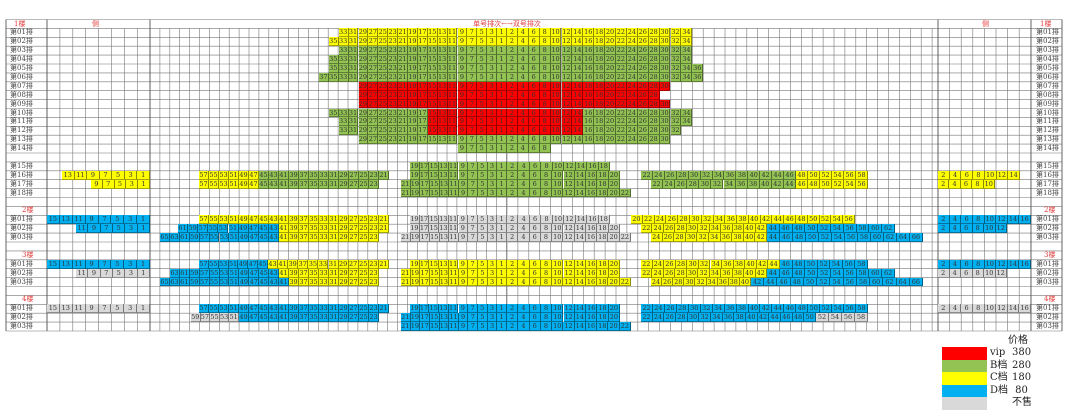 The width and height of the screenshot is (1080, 415). What do you see at coordinates (108, 184) in the screenshot?
I see `seat-c: 7` at bounding box center [108, 184].